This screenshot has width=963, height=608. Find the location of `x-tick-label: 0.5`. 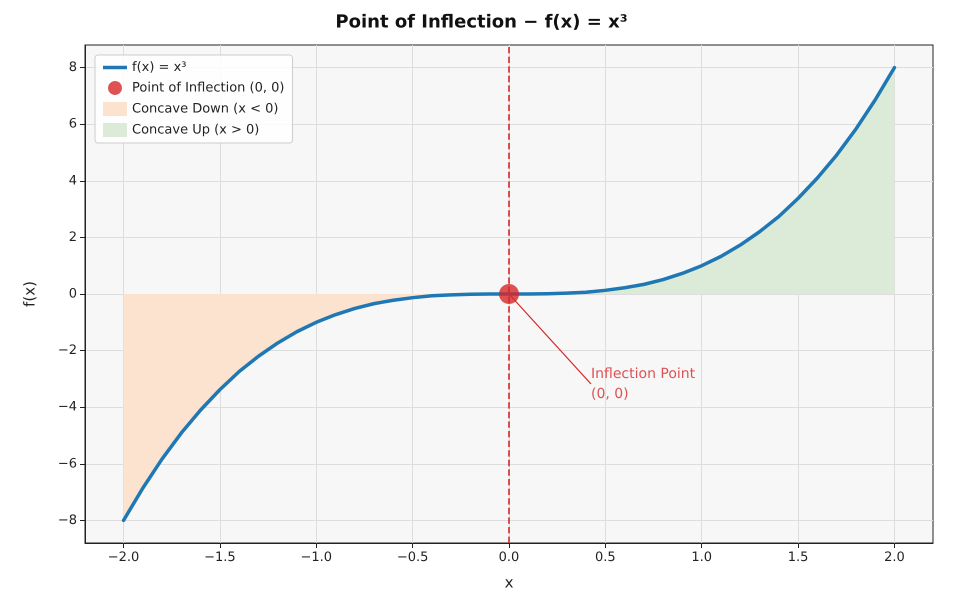

x-tick-label: 0.5 is located at coordinates (605, 557).